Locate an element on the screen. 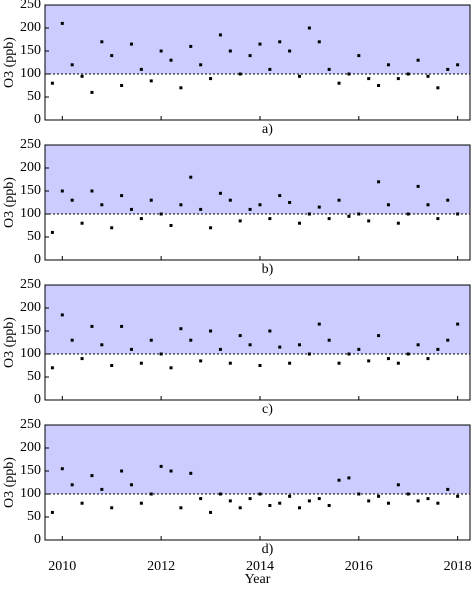  x-tick-label: 2014 is located at coordinates (260, 566).